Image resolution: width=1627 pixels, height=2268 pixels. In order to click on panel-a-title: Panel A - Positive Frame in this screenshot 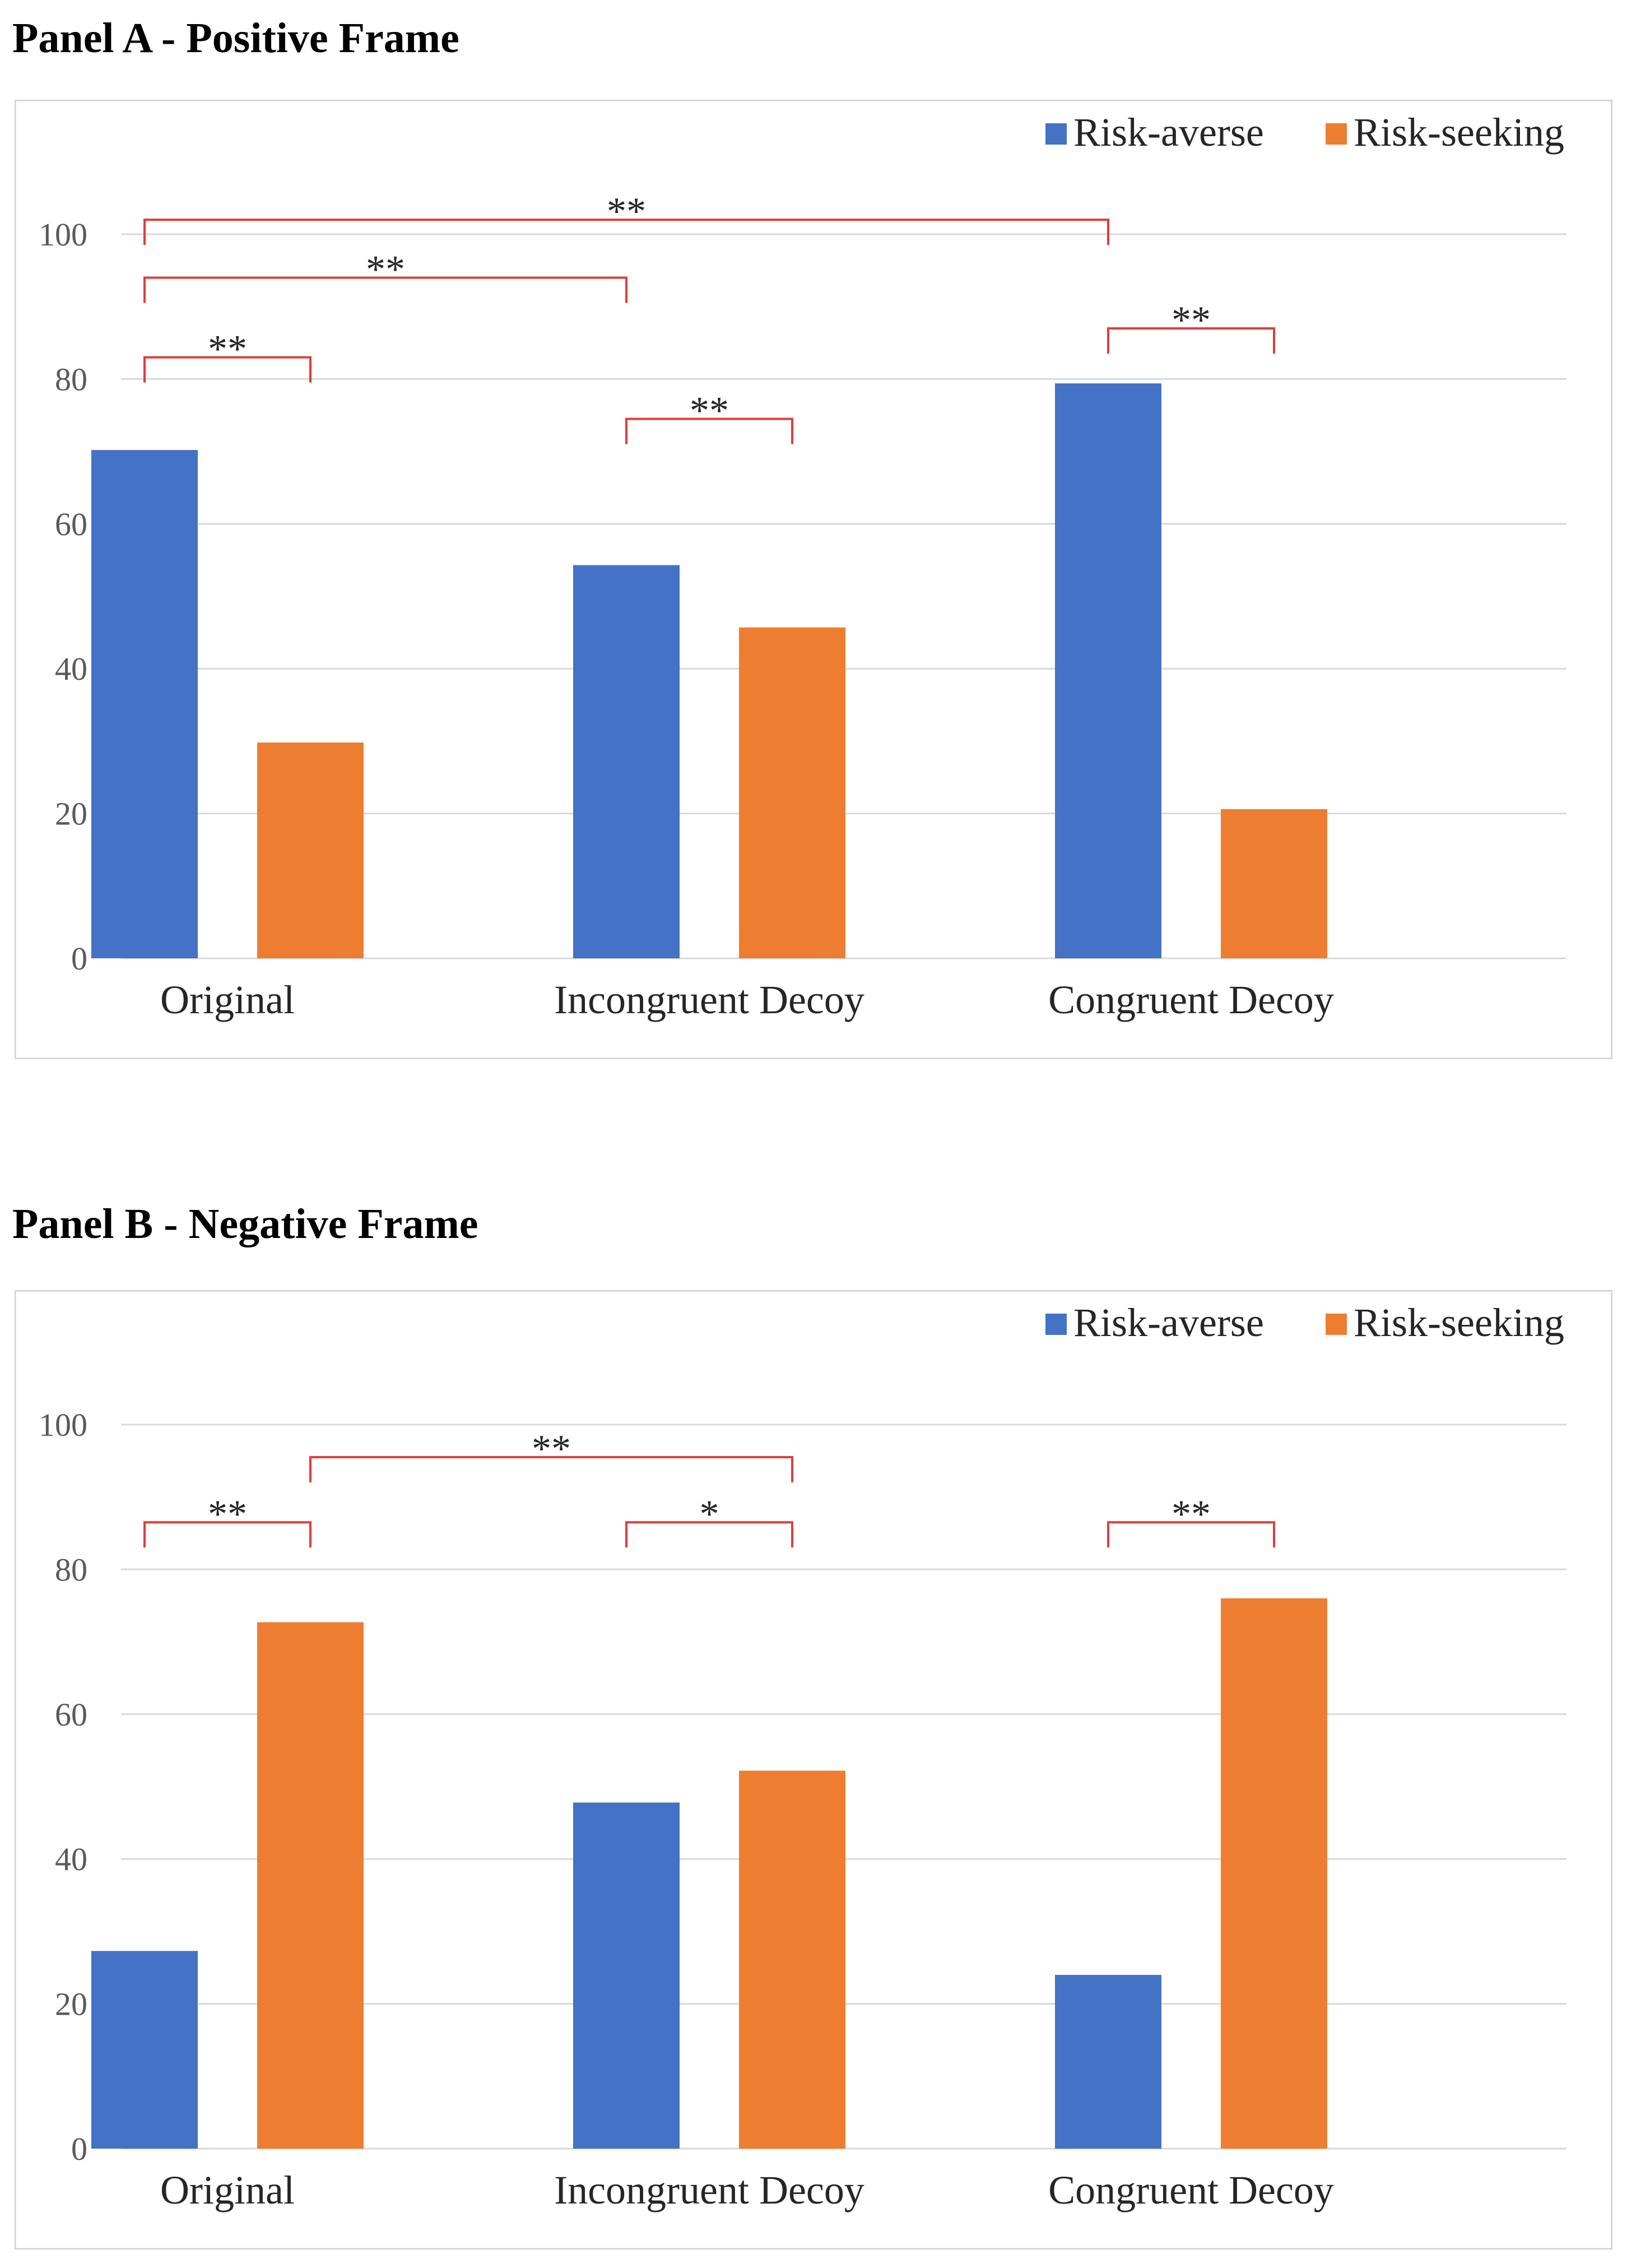, I will do `click(235, 38)`.